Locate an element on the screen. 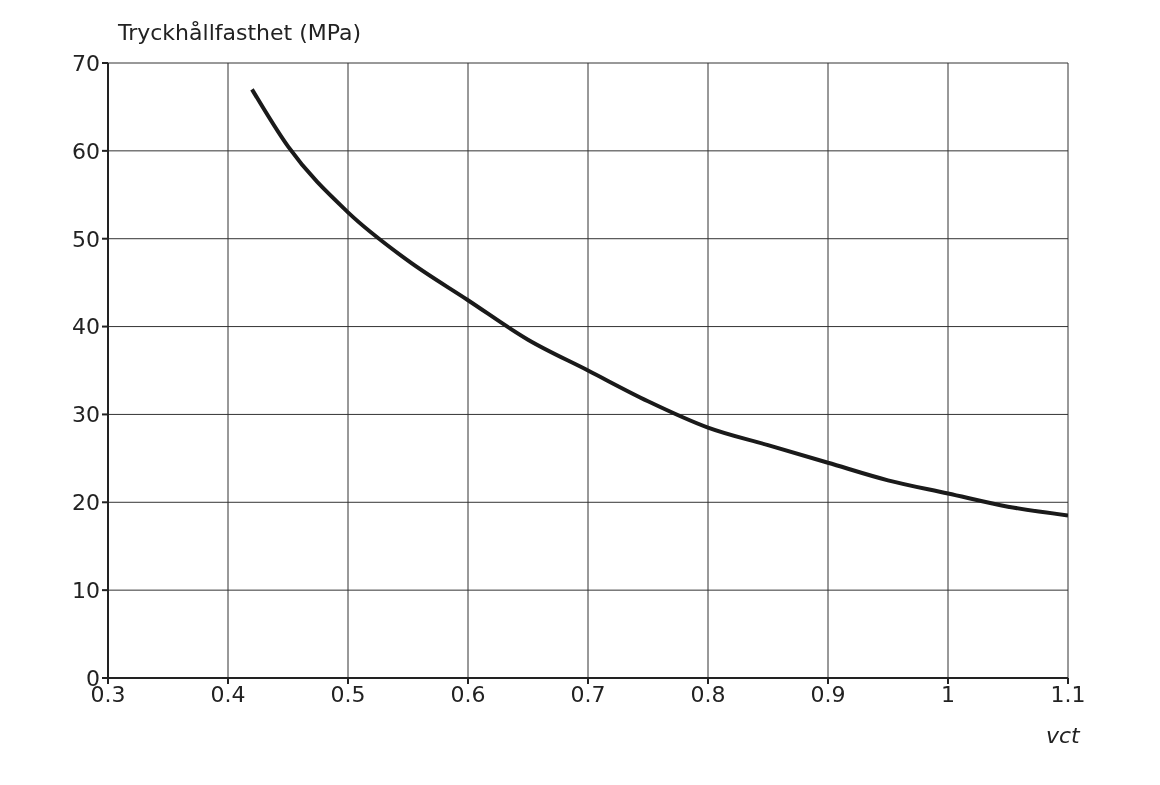 Image resolution: width=1160 pixels, height=785 pixels. x-tick-label: 1.1 is located at coordinates (1068, 694).